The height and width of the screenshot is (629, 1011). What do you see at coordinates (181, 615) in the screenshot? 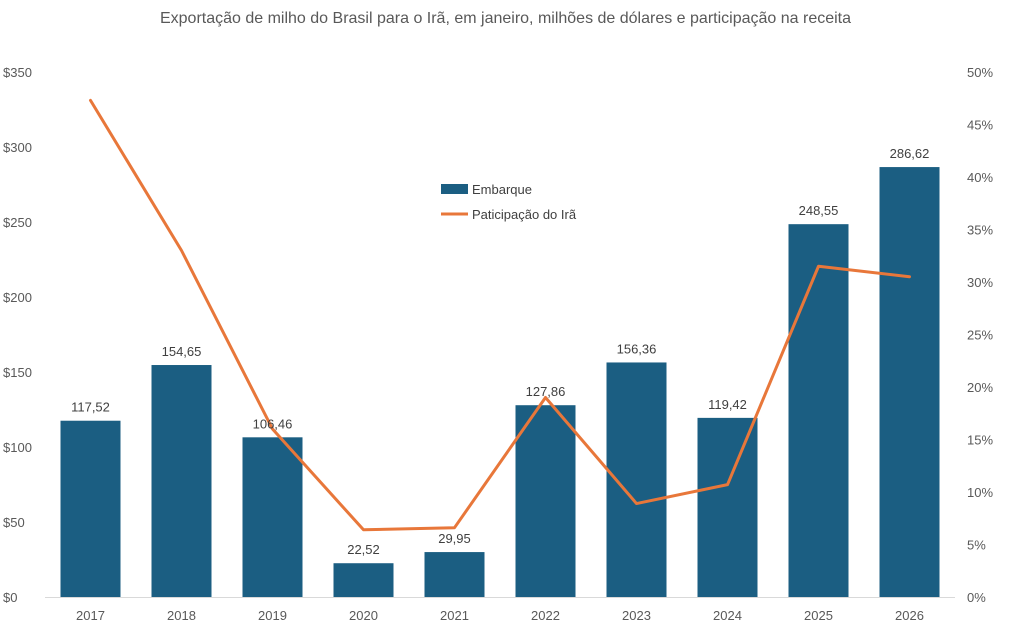
I see `x-tick-label: 2018` at bounding box center [181, 615].